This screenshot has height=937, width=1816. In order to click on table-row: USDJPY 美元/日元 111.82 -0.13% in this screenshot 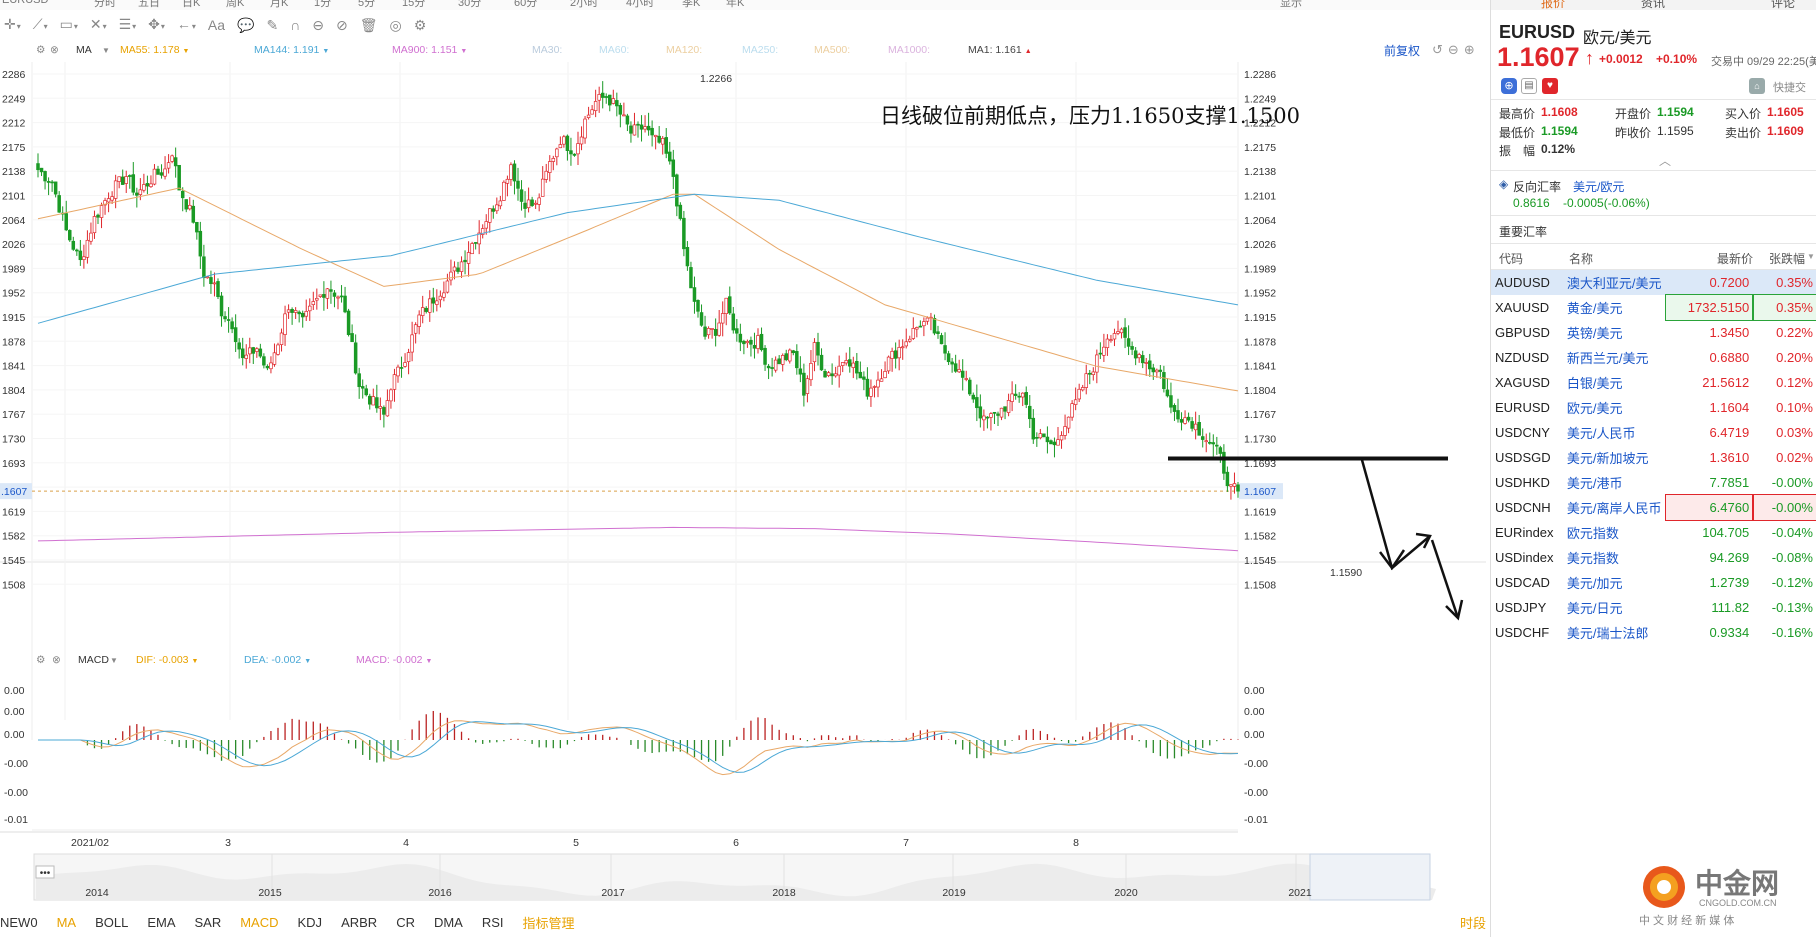, I will do `click(1653, 607)`.